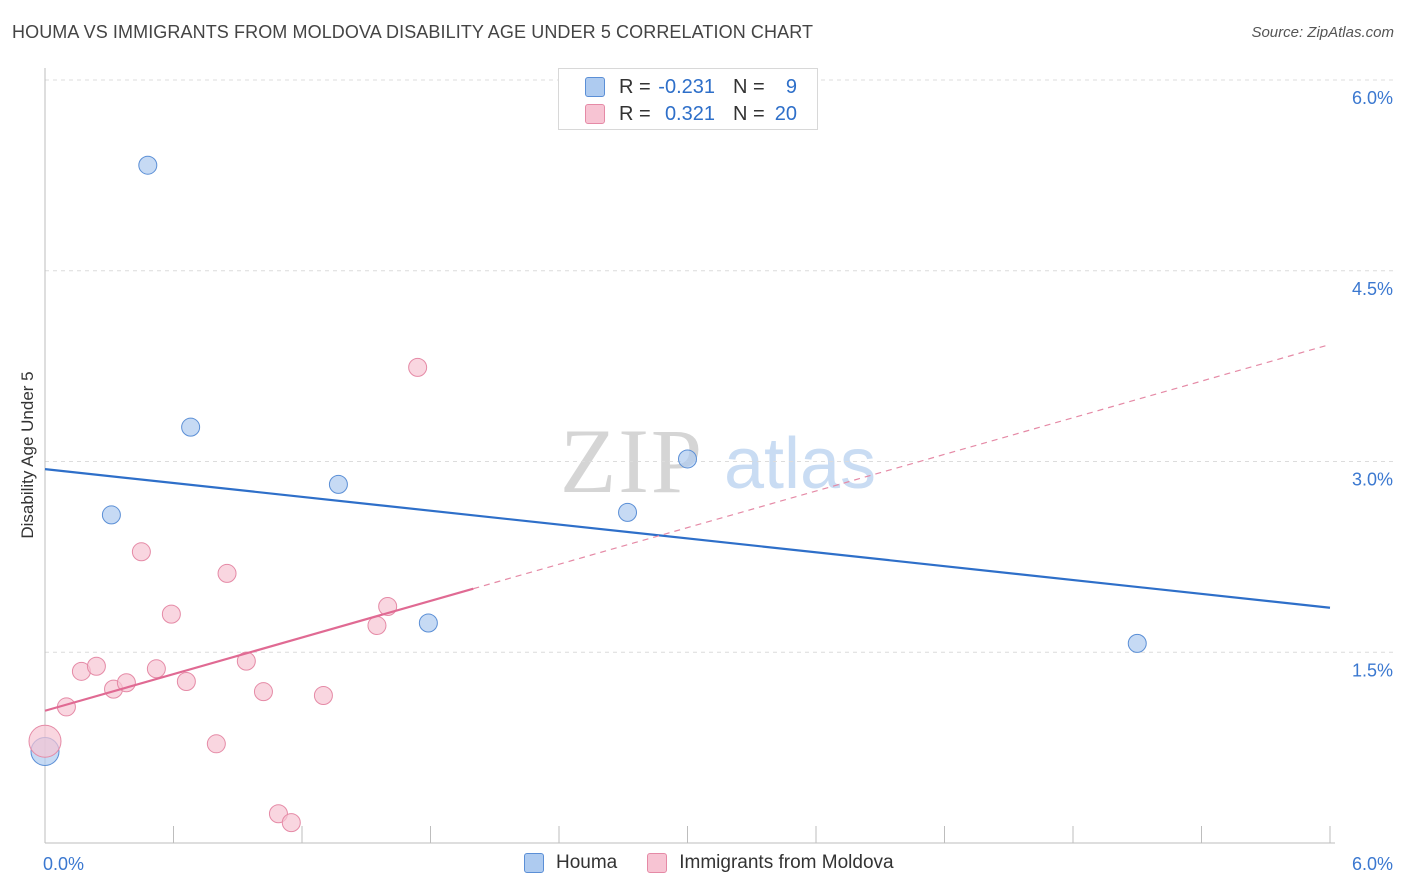  I want to click on series-legend: Houma Immigrants from Moldova, so click(724, 863).